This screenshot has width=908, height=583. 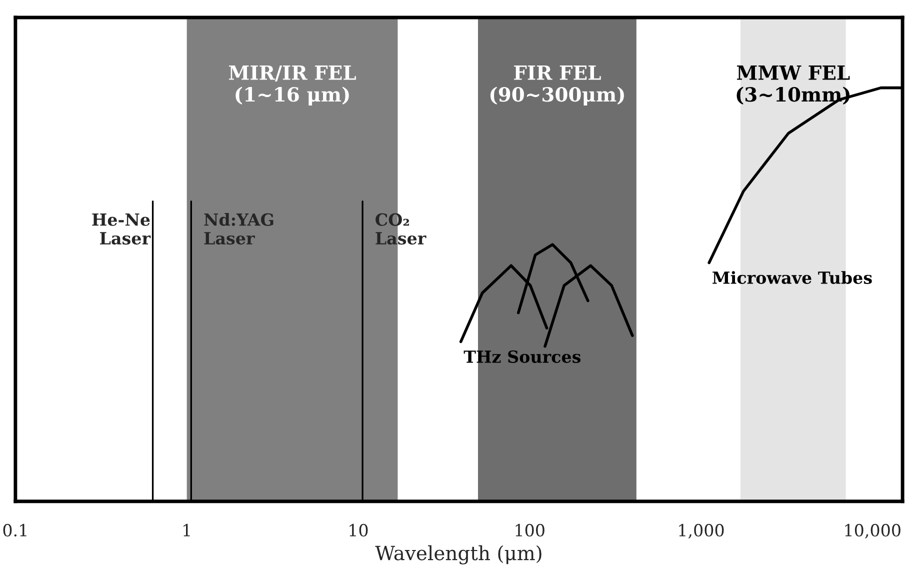 What do you see at coordinates (458, 554) in the screenshot?
I see `x-axis-title: Wavelength (μm)` at bounding box center [458, 554].